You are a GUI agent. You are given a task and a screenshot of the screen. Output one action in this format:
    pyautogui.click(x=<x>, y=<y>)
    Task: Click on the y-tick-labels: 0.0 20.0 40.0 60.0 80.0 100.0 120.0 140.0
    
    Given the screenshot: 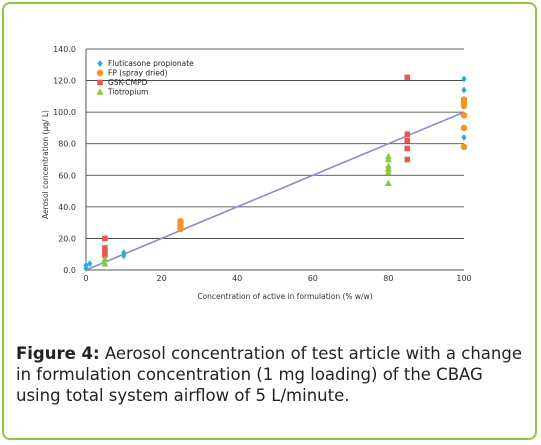 What is the action you would take?
    pyautogui.click(x=64, y=160)
    